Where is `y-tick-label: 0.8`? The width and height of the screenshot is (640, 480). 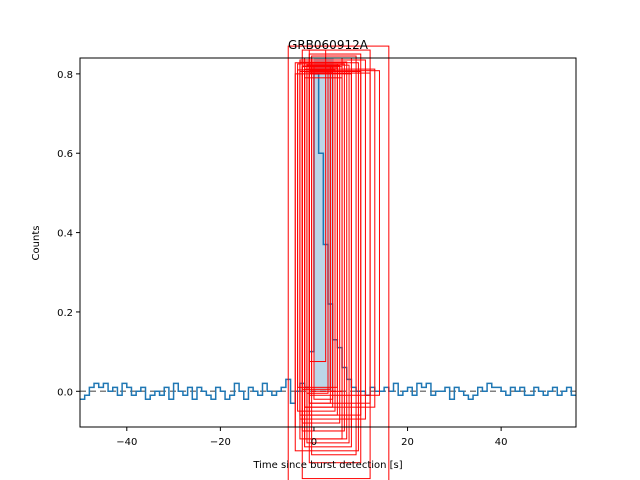 y-tick-label: 0.8 is located at coordinates (65, 75).